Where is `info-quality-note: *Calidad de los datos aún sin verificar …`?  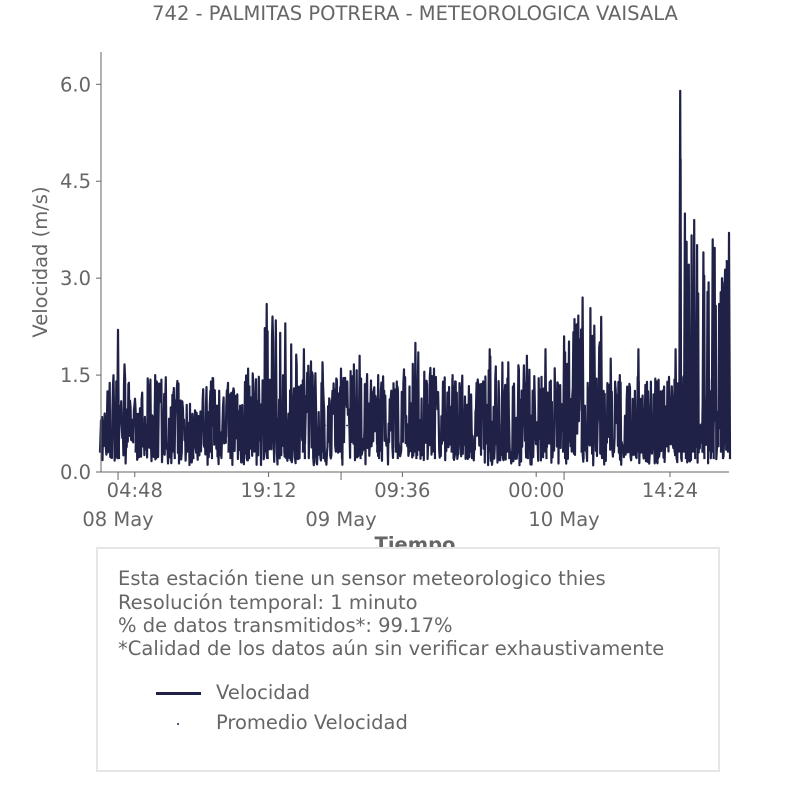
info-quality-note: *Calidad de los datos aún sin verificar … is located at coordinates (391, 648).